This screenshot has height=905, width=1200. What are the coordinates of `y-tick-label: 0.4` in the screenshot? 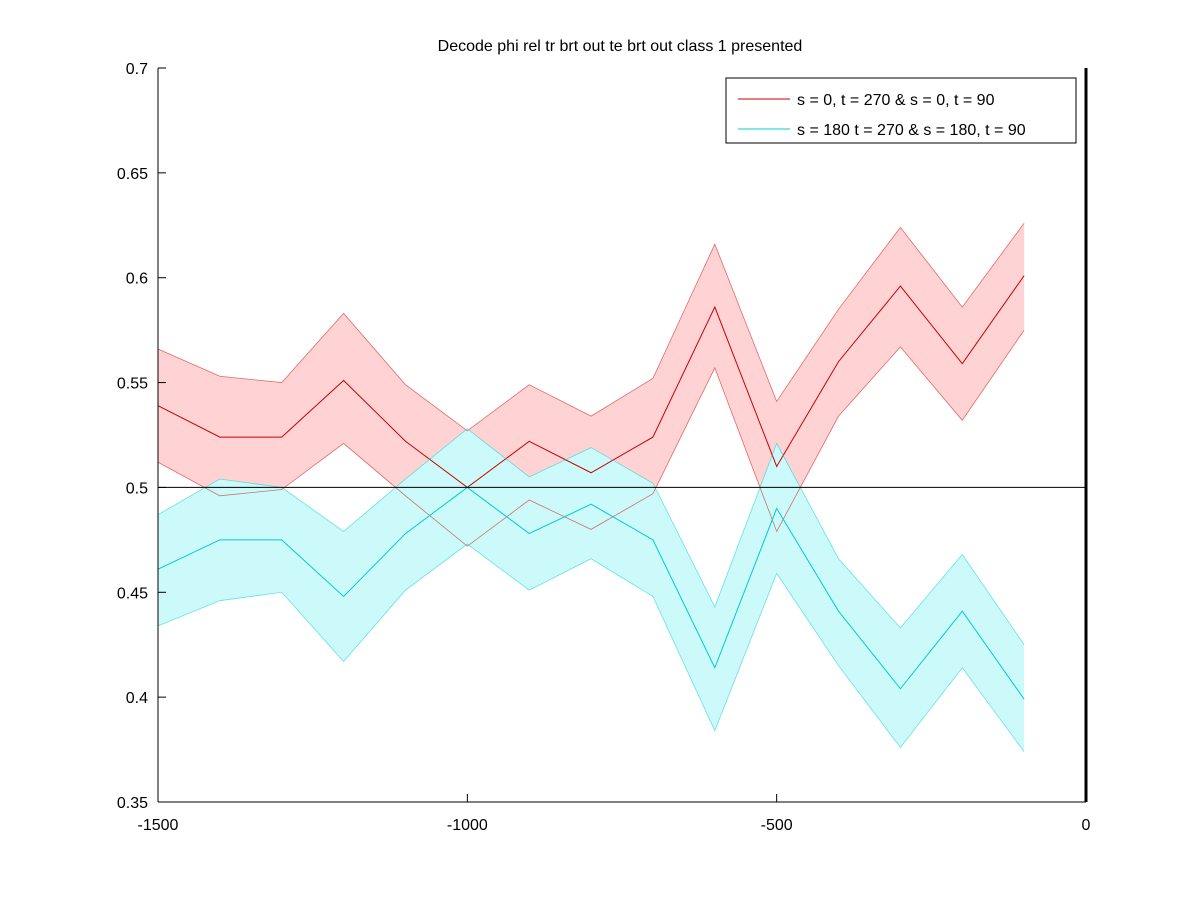 It's located at (137, 698).